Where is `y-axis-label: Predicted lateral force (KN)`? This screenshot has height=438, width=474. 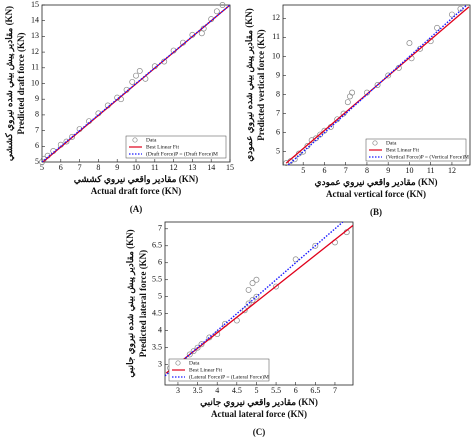 y-axis-label: Predicted lateral force (KN) is located at coordinates (143, 303).